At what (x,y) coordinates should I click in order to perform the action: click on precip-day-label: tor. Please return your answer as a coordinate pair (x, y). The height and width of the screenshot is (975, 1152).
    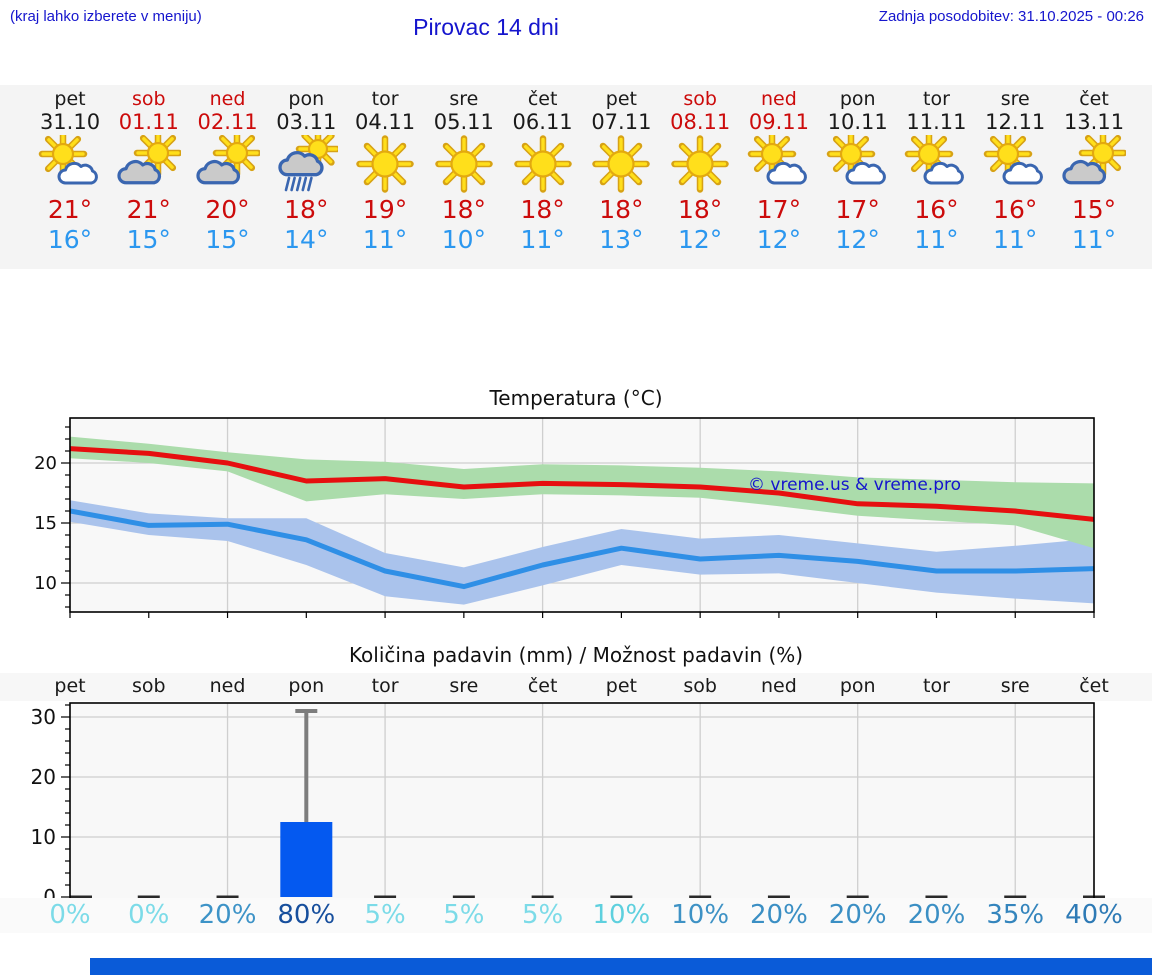
    Looking at the image, I should click on (385, 686).